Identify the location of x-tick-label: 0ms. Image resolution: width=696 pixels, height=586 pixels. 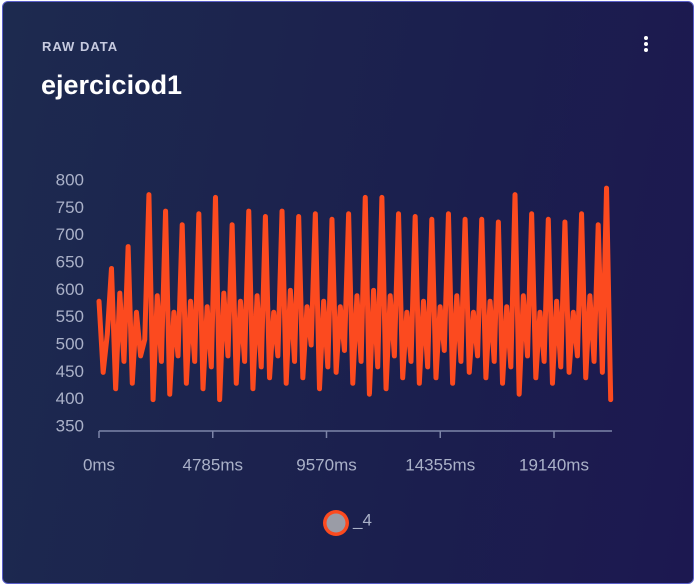
(99, 464).